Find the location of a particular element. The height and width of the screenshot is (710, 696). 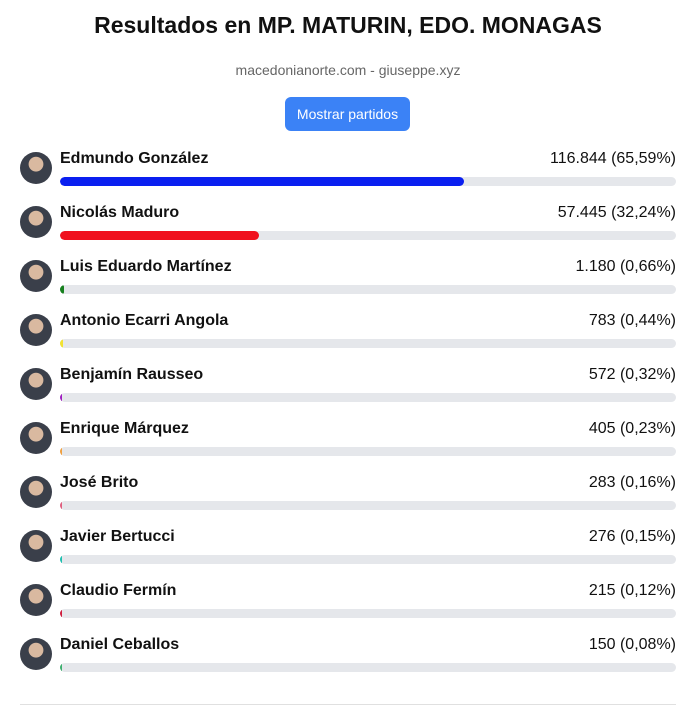

subtitle: macedonianorte.com - giuseppe.xyz is located at coordinates (348, 70).